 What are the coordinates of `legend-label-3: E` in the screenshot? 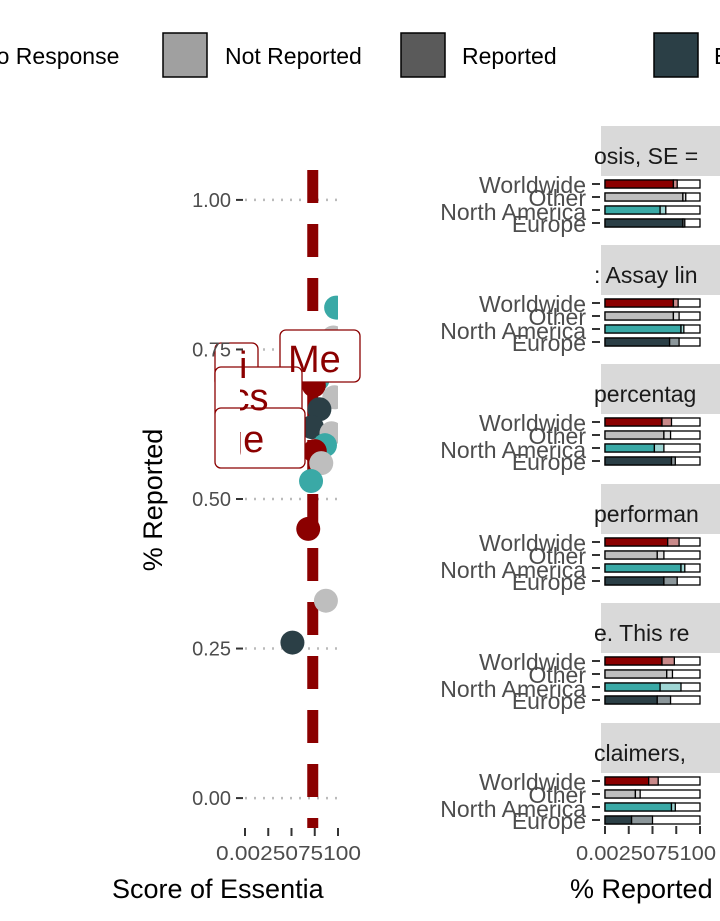 It's located at (717, 56).